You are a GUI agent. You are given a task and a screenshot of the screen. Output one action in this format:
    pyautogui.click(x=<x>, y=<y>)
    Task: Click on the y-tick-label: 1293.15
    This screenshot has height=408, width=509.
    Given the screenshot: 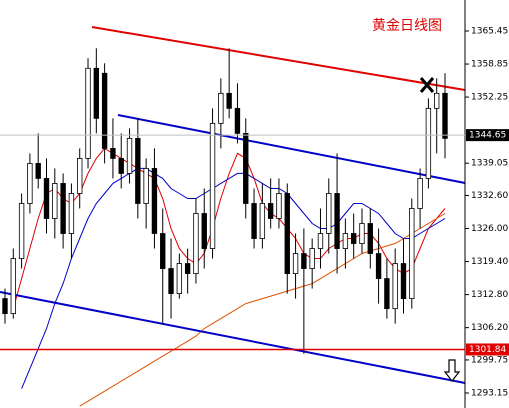 What is the action you would take?
    pyautogui.click(x=489, y=393)
    